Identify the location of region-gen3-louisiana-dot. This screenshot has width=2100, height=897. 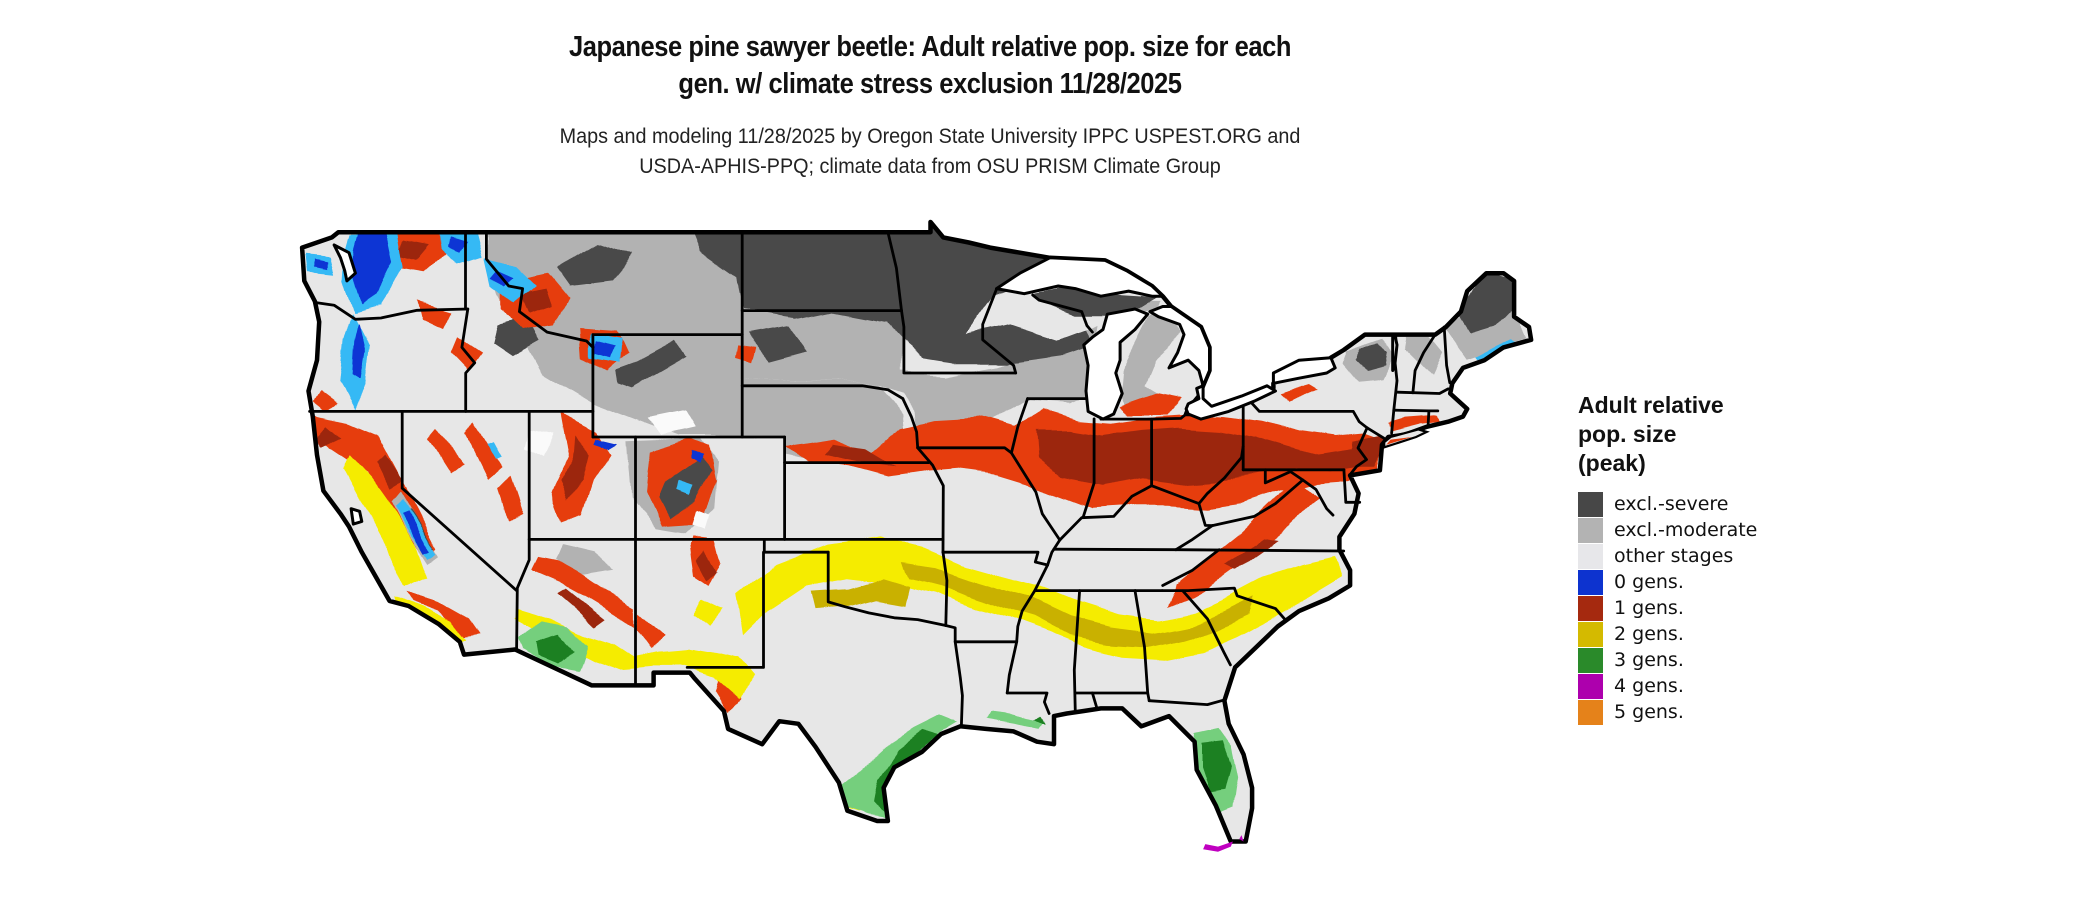
(1038, 721).